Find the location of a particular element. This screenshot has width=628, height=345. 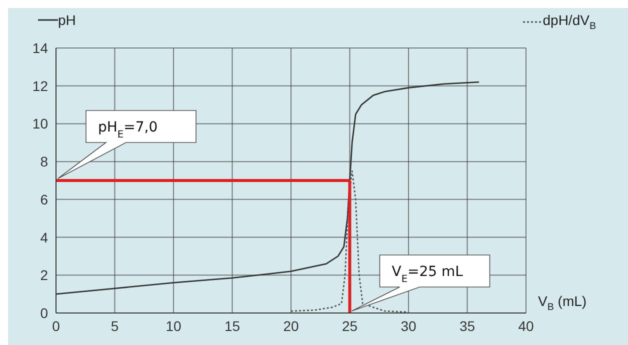

x-tick-label: 30 is located at coordinates (408, 326).